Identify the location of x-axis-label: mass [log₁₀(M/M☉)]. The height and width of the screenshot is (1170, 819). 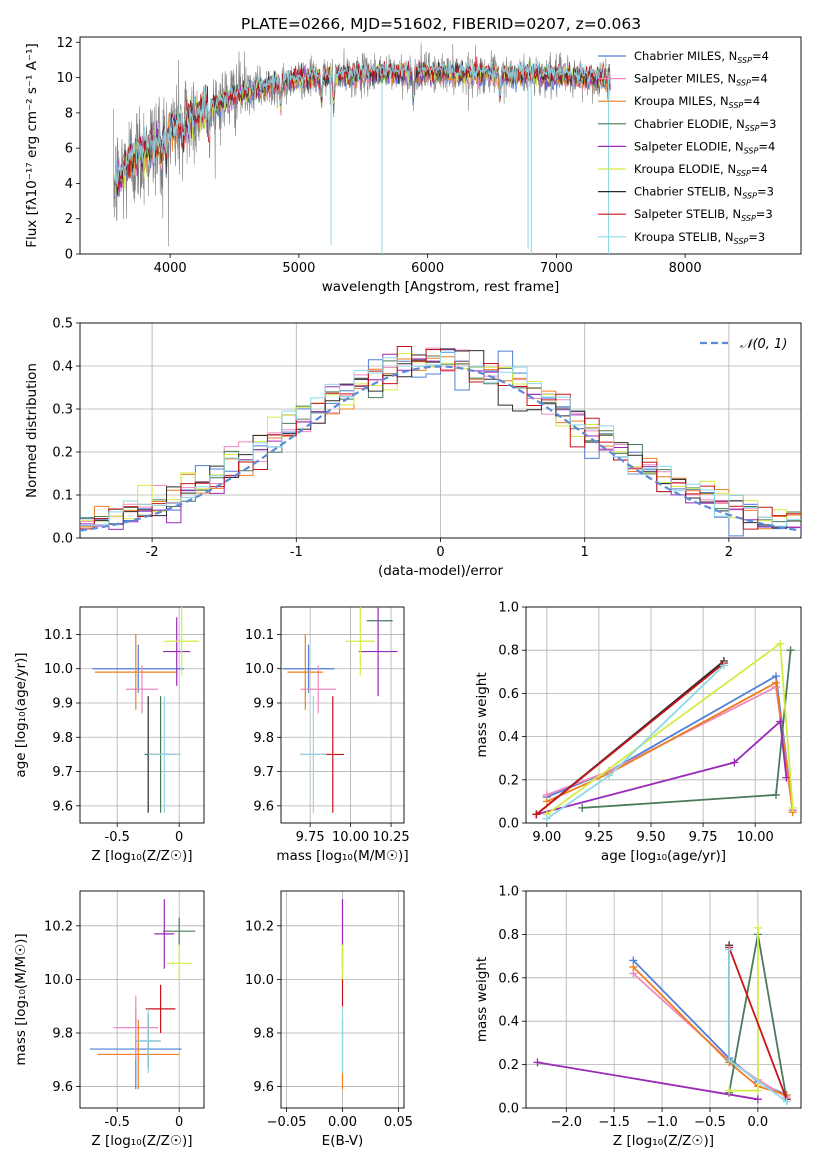
(342, 856).